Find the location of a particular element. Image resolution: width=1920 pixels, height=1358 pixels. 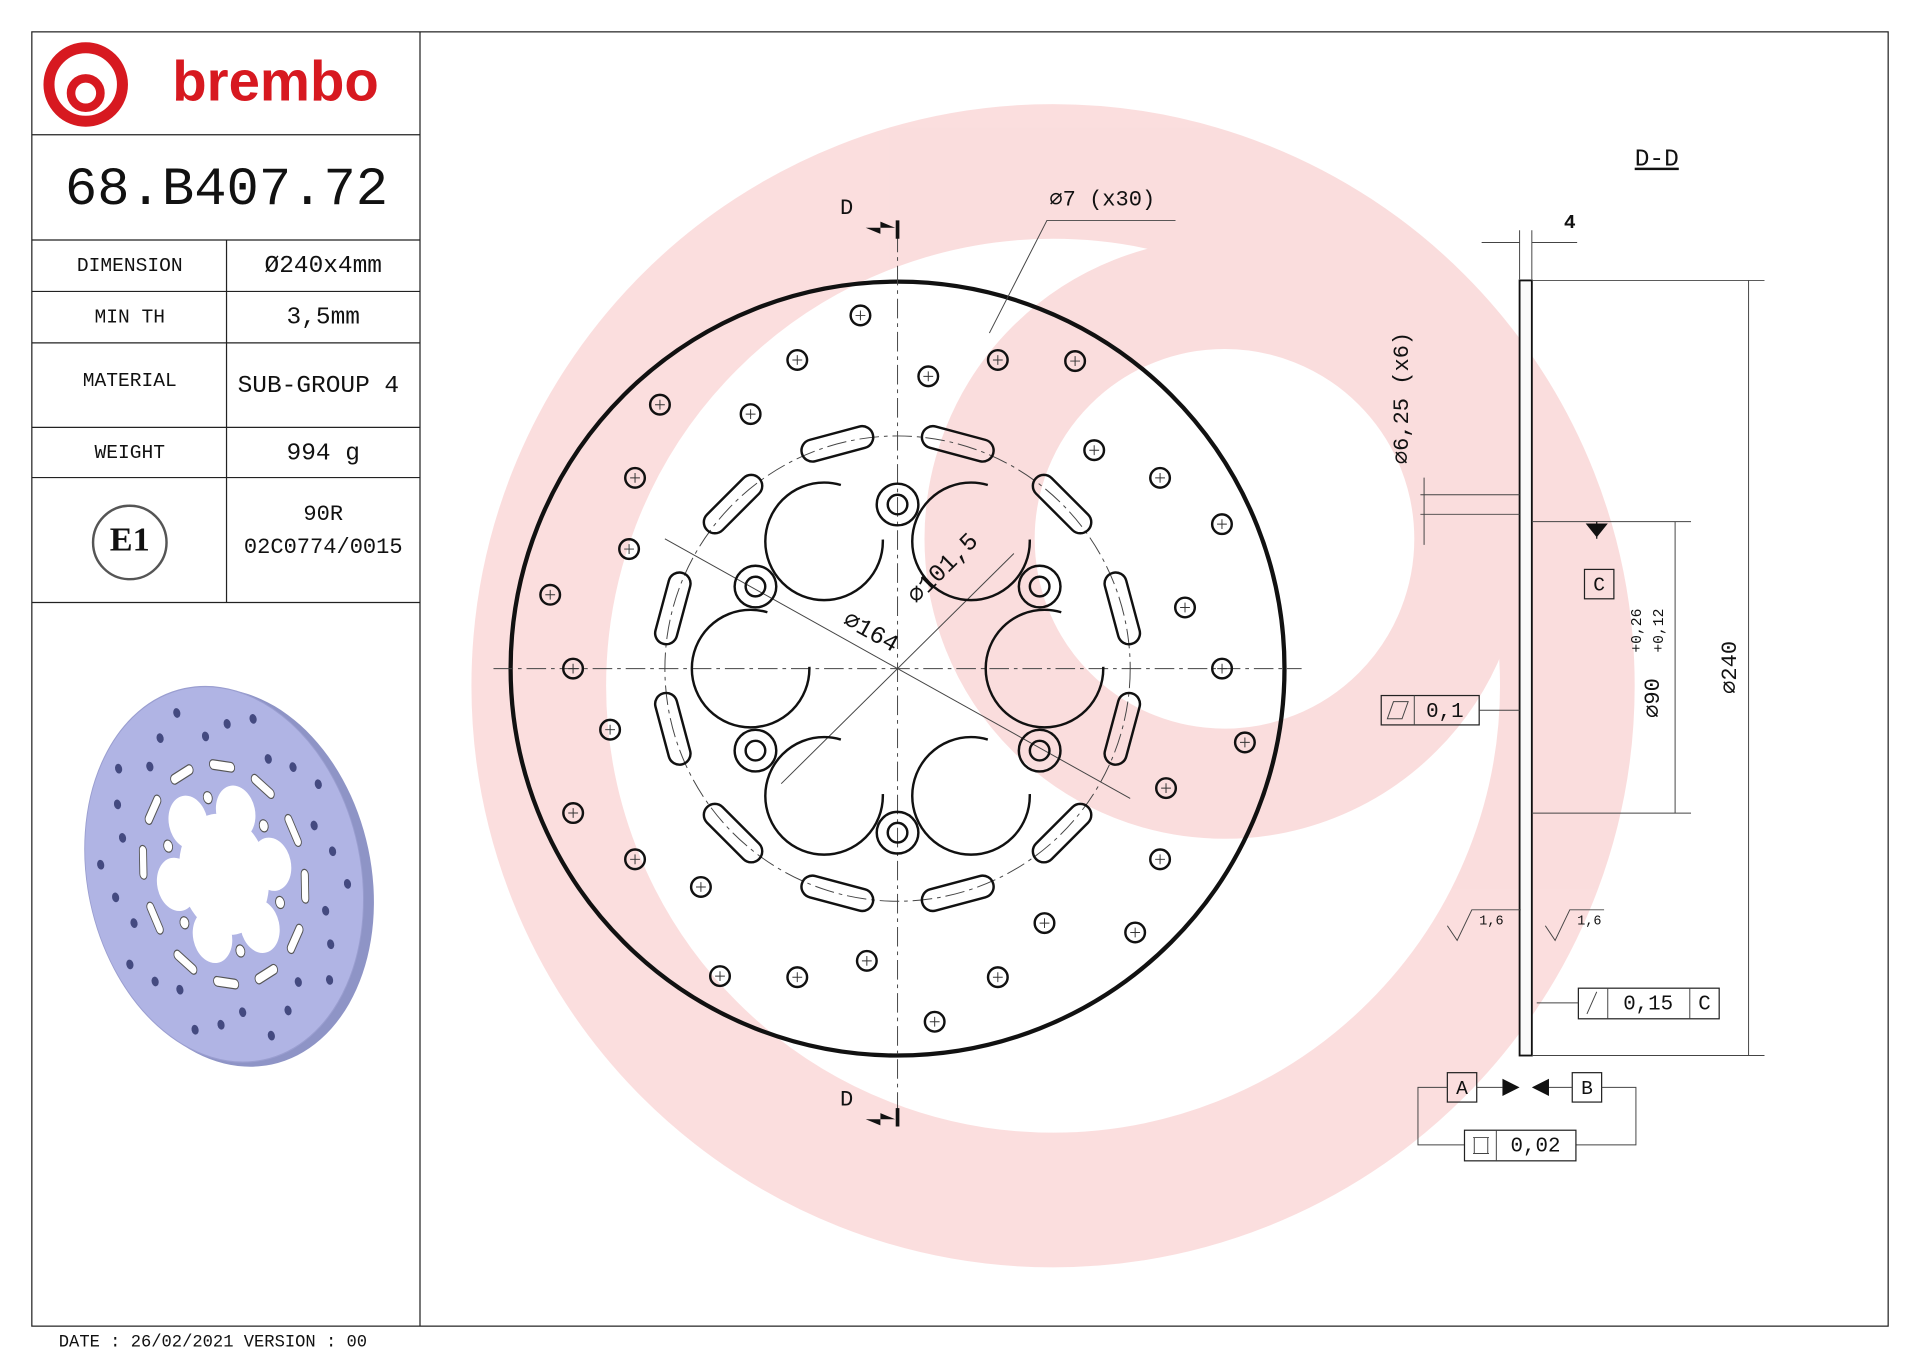

spec-value: SUB-GROUP 4 is located at coordinates (319, 386).